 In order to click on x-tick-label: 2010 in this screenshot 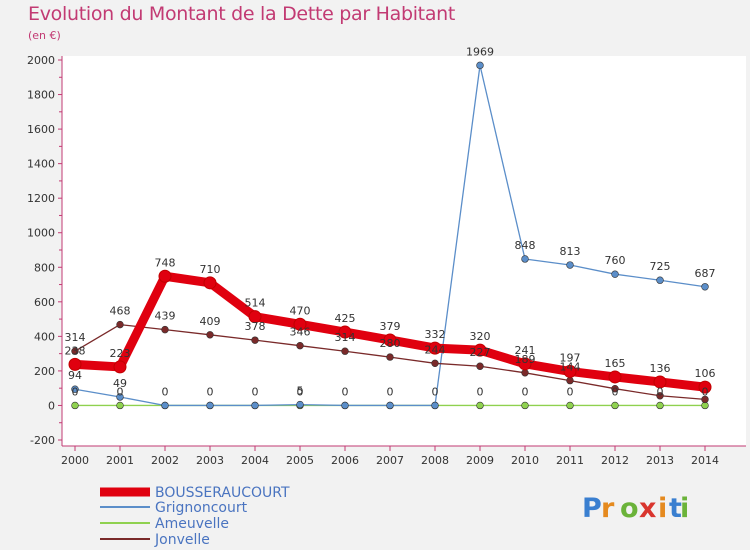, I will do `click(525, 460)`.